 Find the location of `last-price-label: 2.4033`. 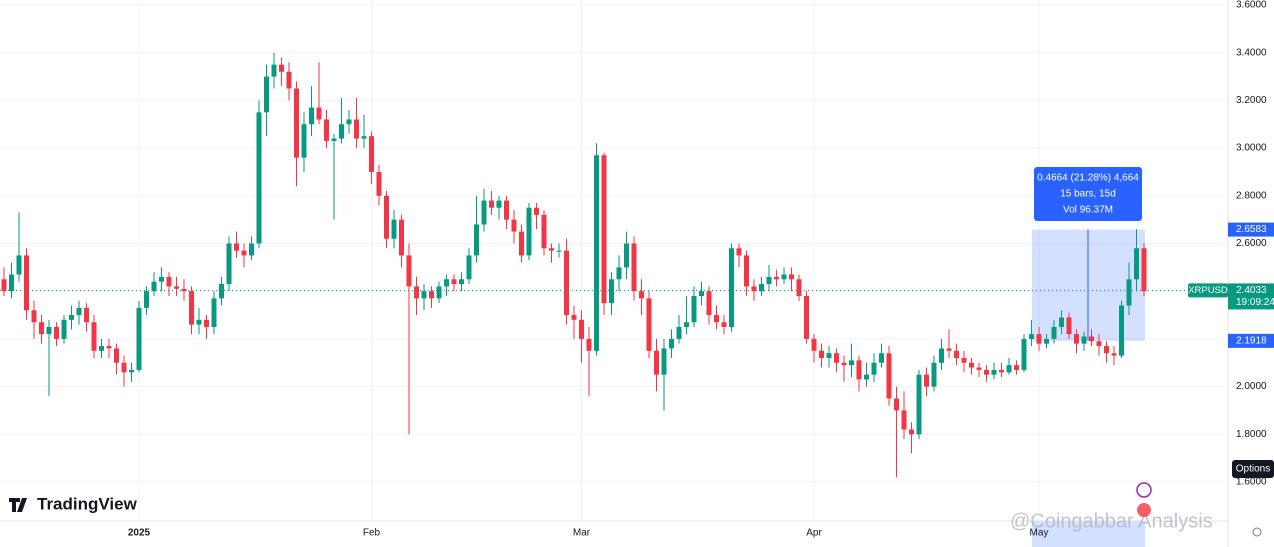

last-price-label: 2.4033 is located at coordinates (1251, 290).